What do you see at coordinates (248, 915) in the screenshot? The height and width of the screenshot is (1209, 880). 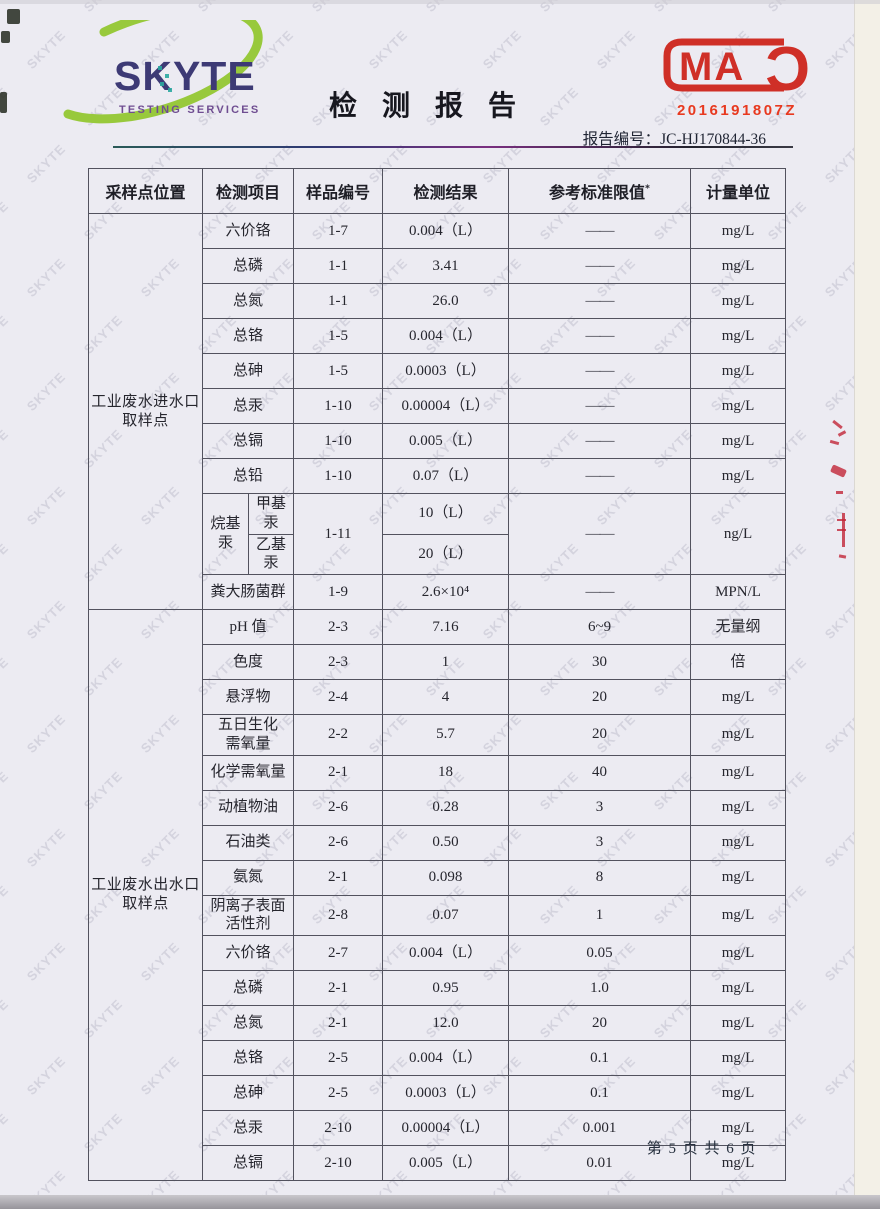 I see `table-cell: 阴离子表面 活性剂` at bounding box center [248, 915].